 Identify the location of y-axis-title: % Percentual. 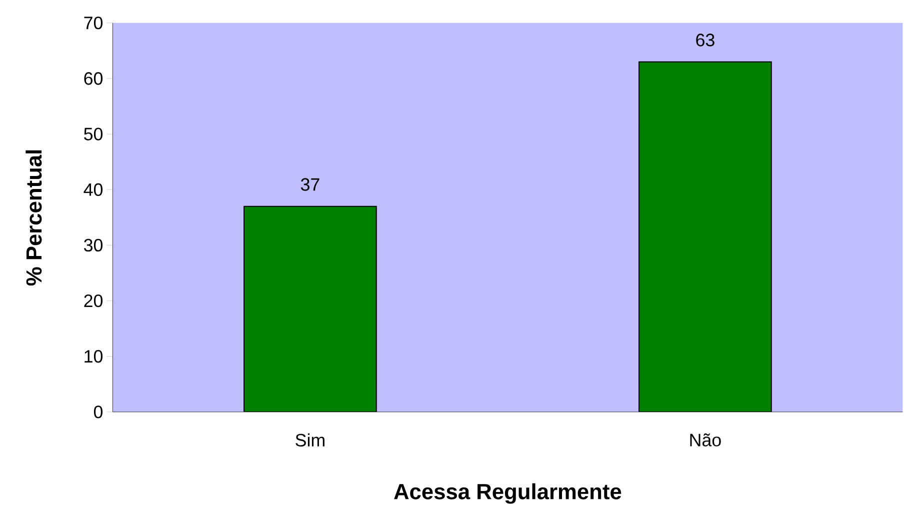
(34, 218).